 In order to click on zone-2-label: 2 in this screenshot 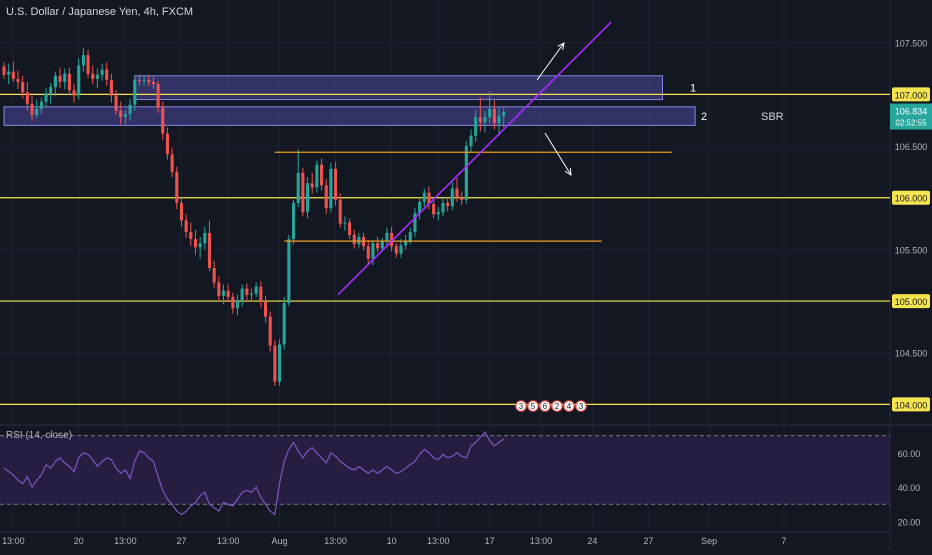, I will do `click(704, 117)`.